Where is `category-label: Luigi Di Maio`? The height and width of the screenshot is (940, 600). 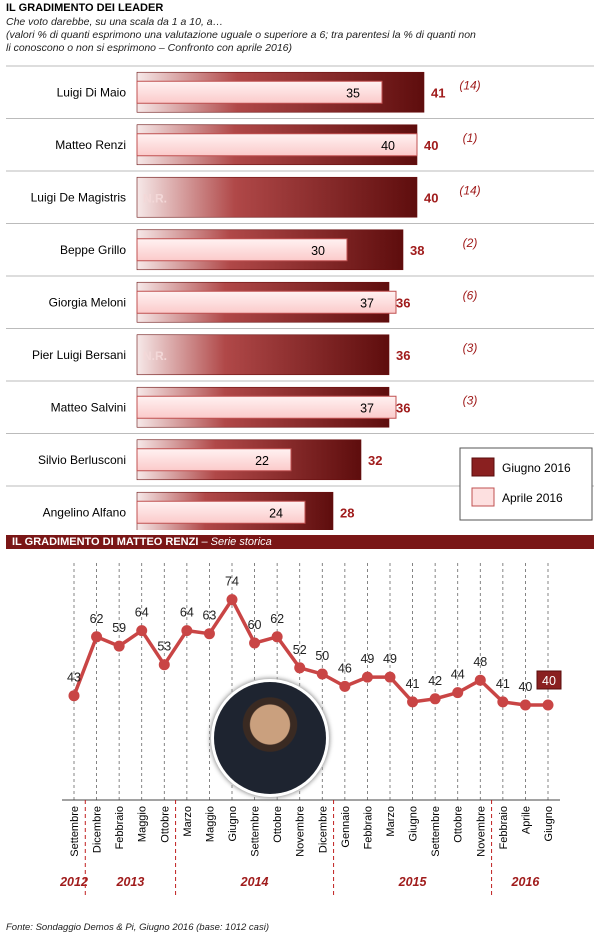 category-label: Luigi Di Maio is located at coordinates (92, 92).